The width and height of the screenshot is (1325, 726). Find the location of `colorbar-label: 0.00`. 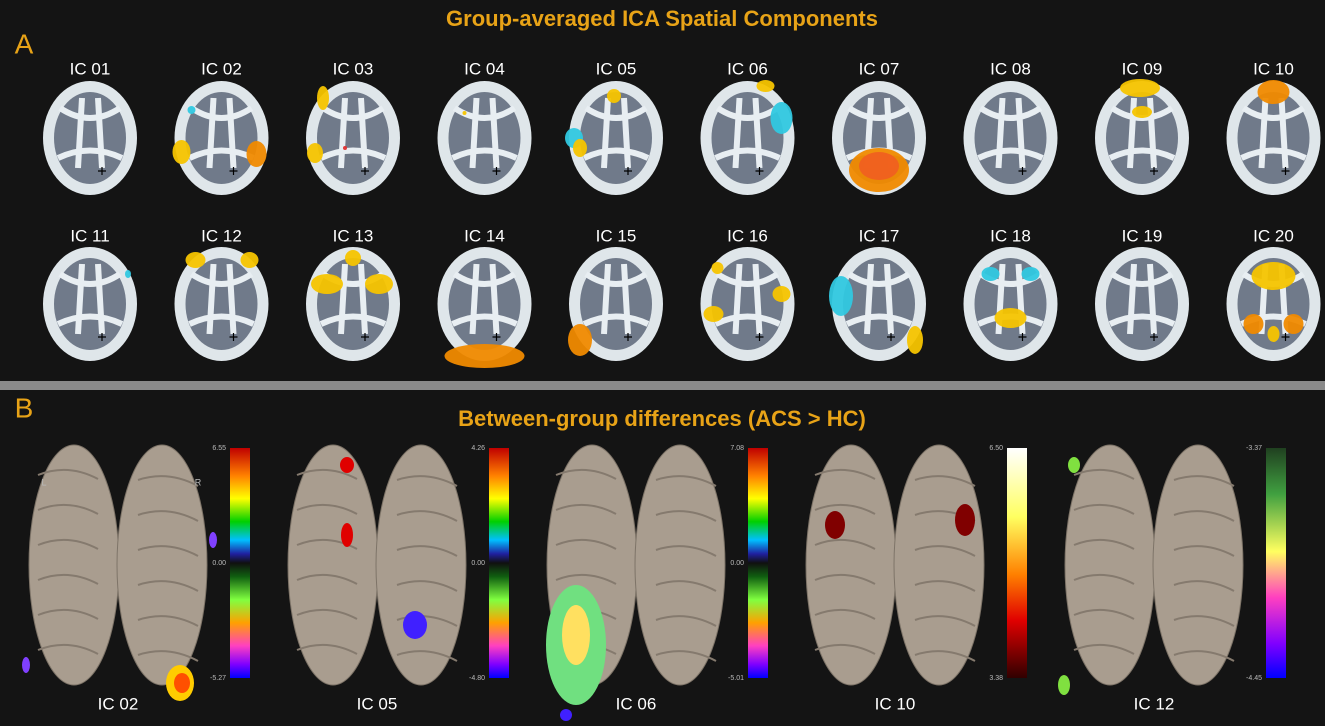

colorbar-label: 0.00 is located at coordinates (478, 563).